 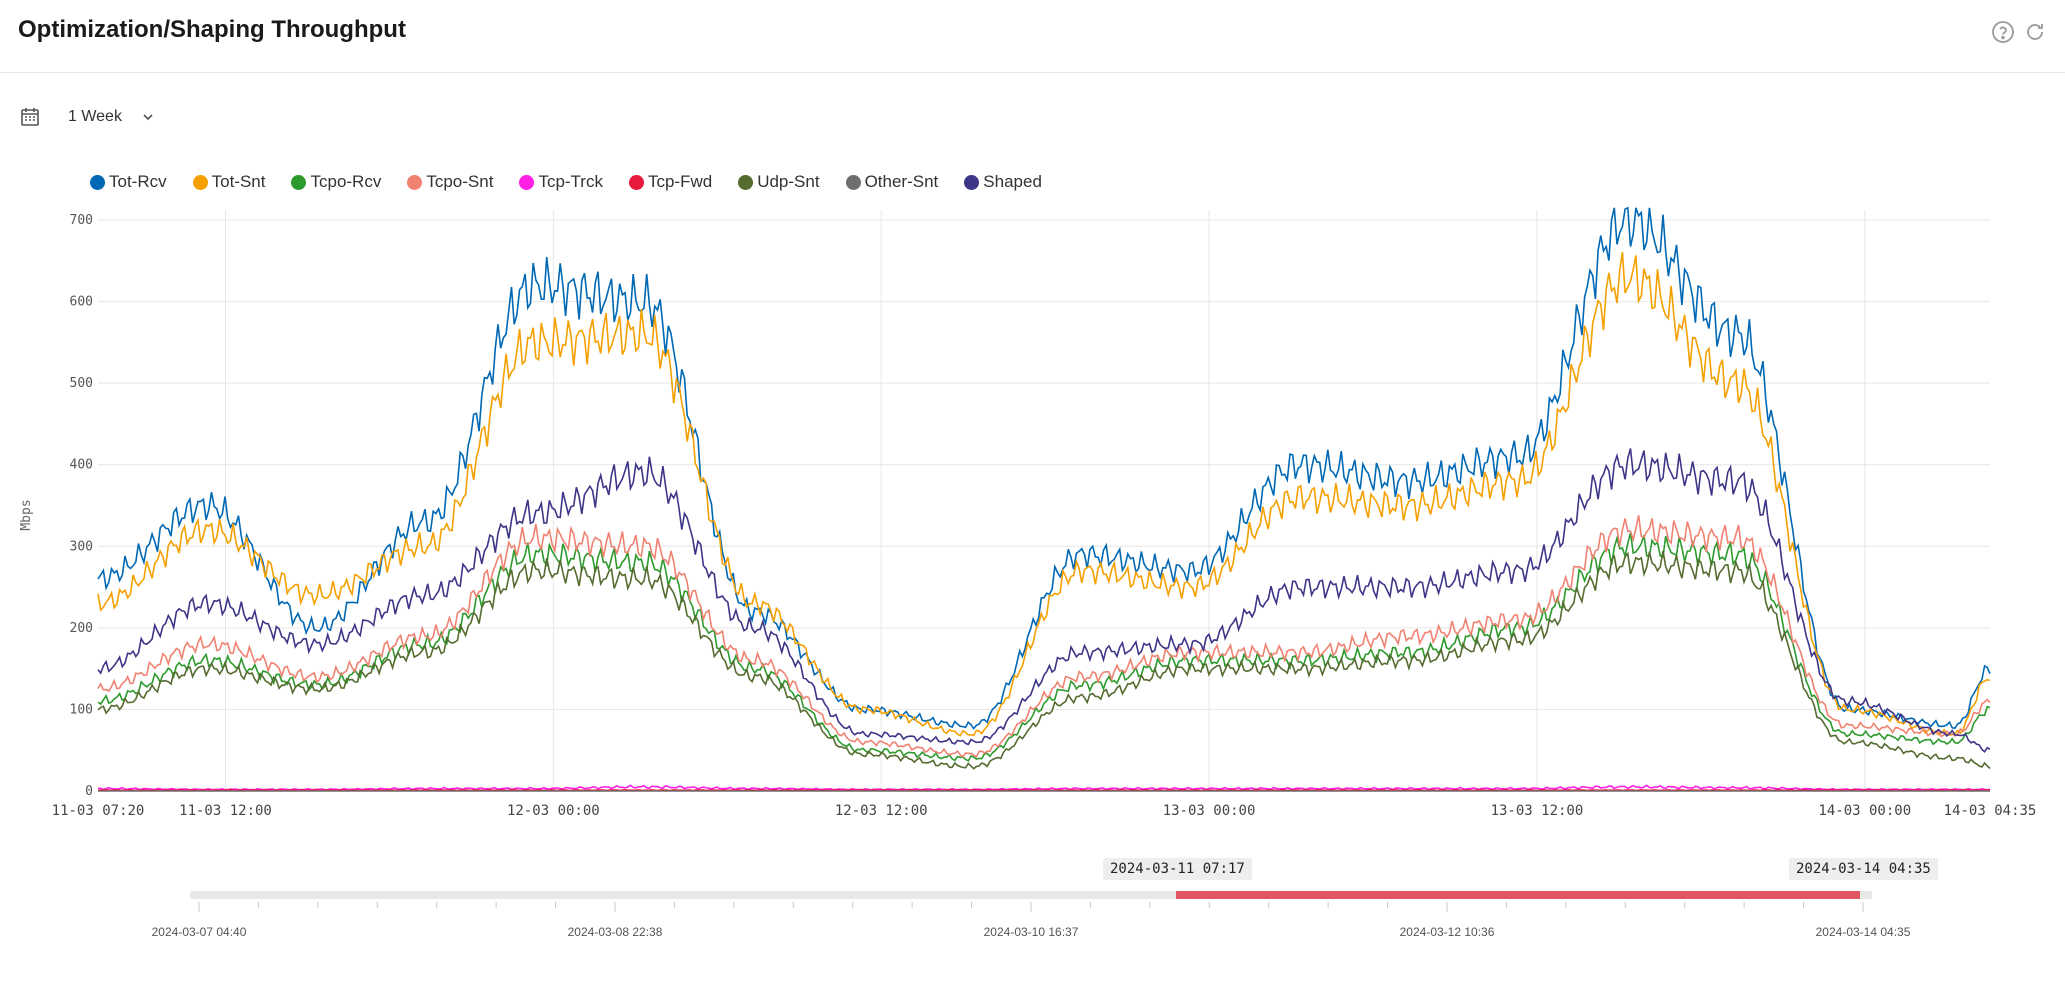 I want to click on y-tick-label: 400, so click(x=81, y=465).